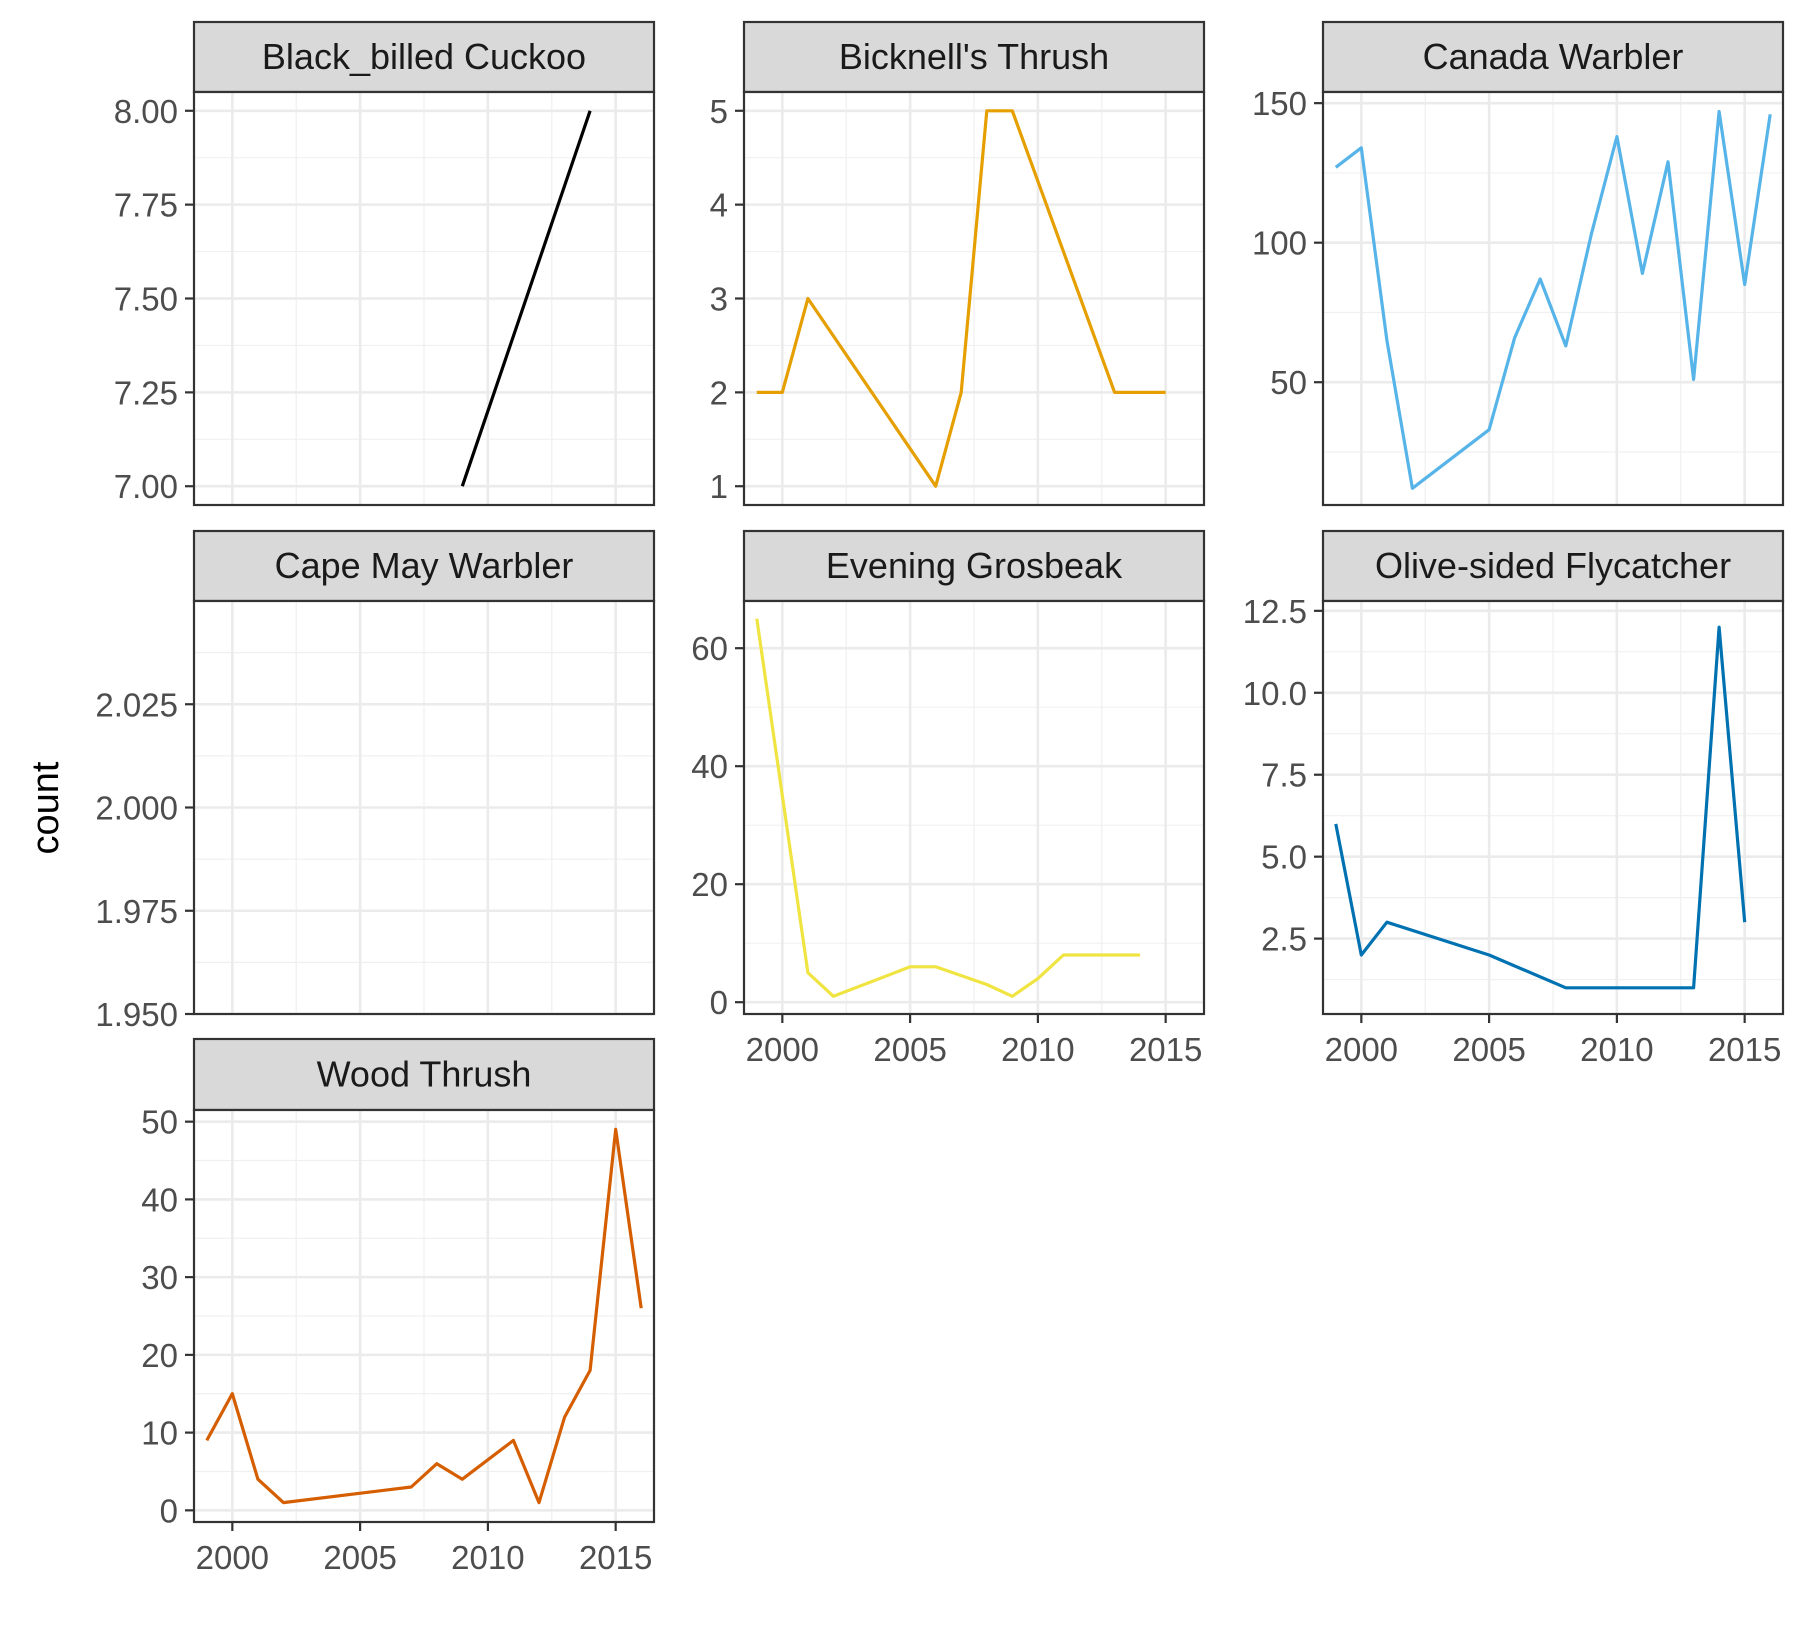 This screenshot has height=1650, width=1800. Describe the element at coordinates (146, 111) in the screenshot. I see `y-tick-label: 8.00` at that location.